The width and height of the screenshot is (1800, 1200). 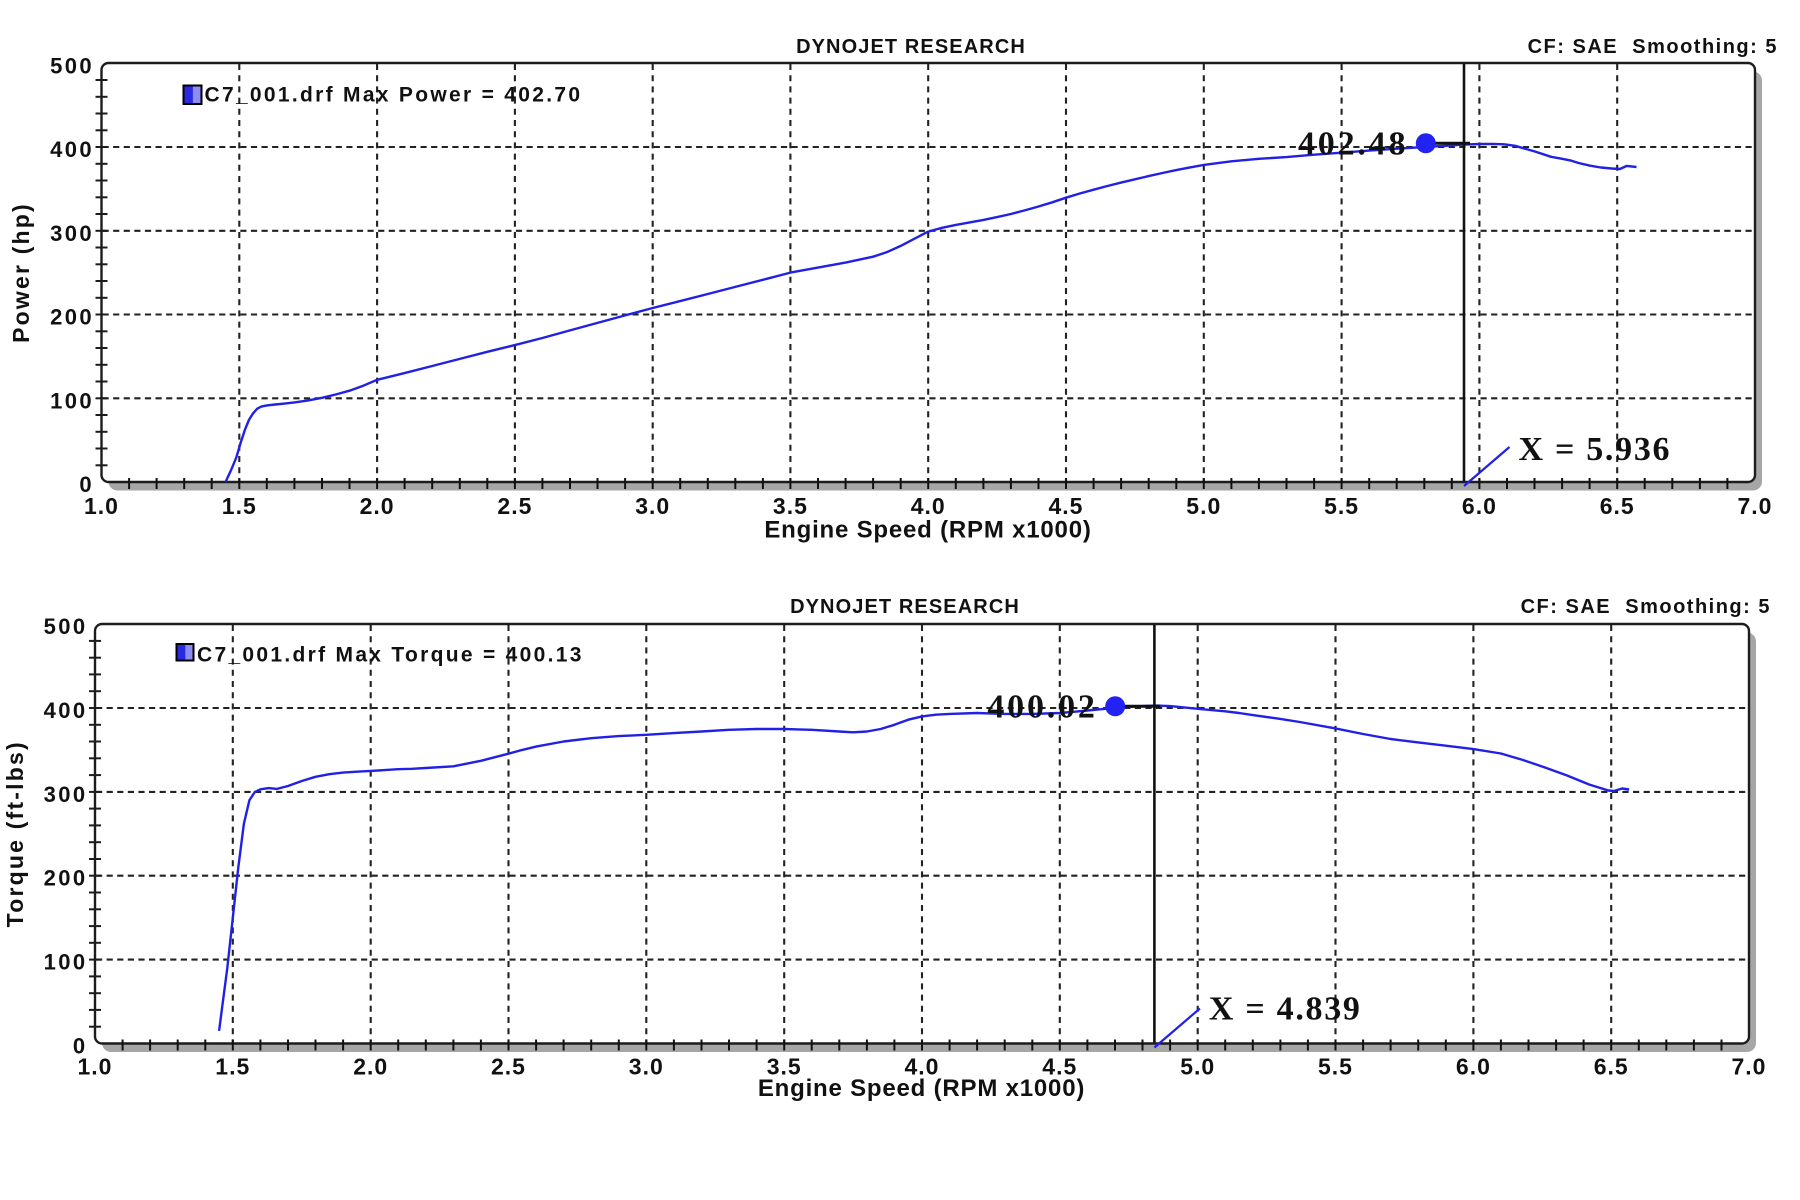 I want to click on svg-text: X = 4.839, so click(x=1285, y=1009).